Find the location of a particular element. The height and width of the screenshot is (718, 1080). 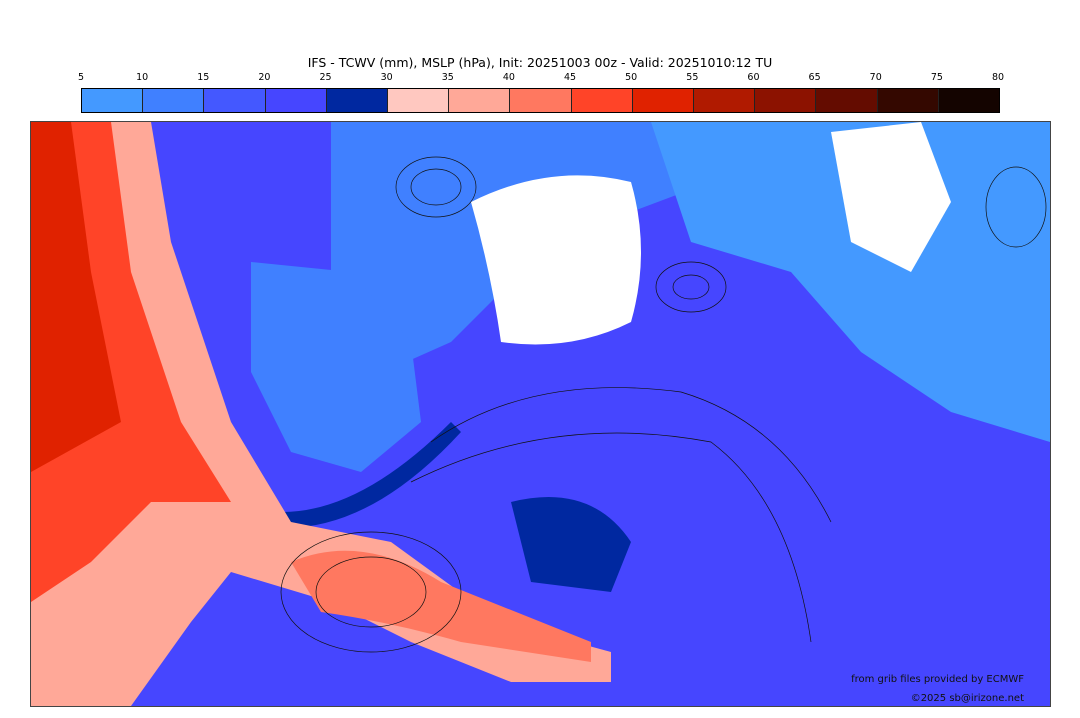

snow-region is located at coordinates (891, 197).